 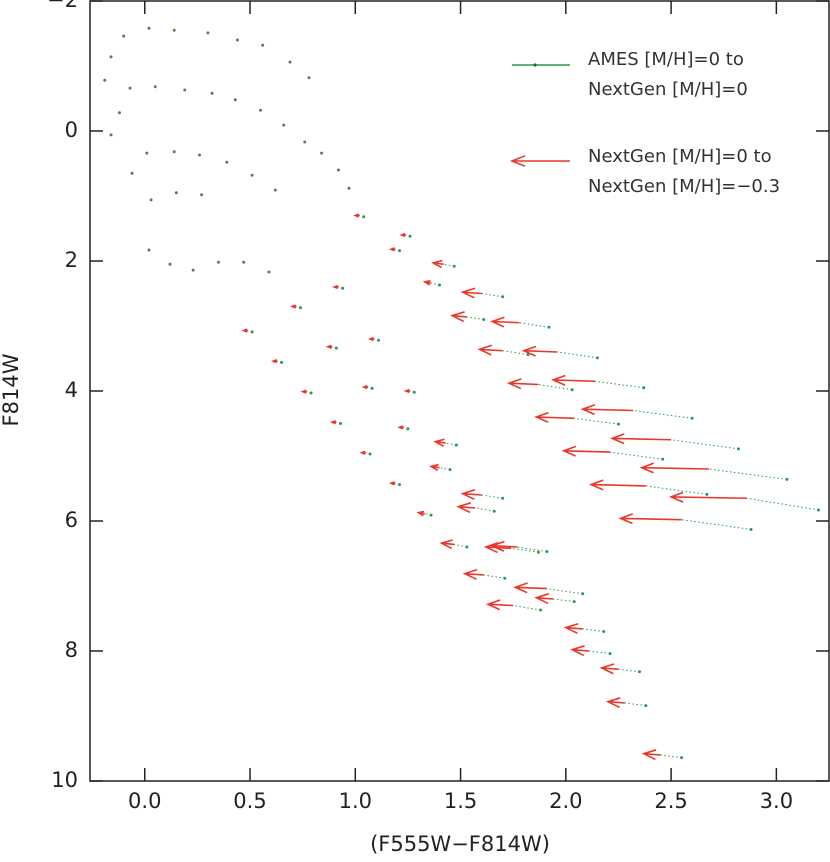 I want to click on legend-label: AMES [M/H]=0 to, so click(x=666, y=59).